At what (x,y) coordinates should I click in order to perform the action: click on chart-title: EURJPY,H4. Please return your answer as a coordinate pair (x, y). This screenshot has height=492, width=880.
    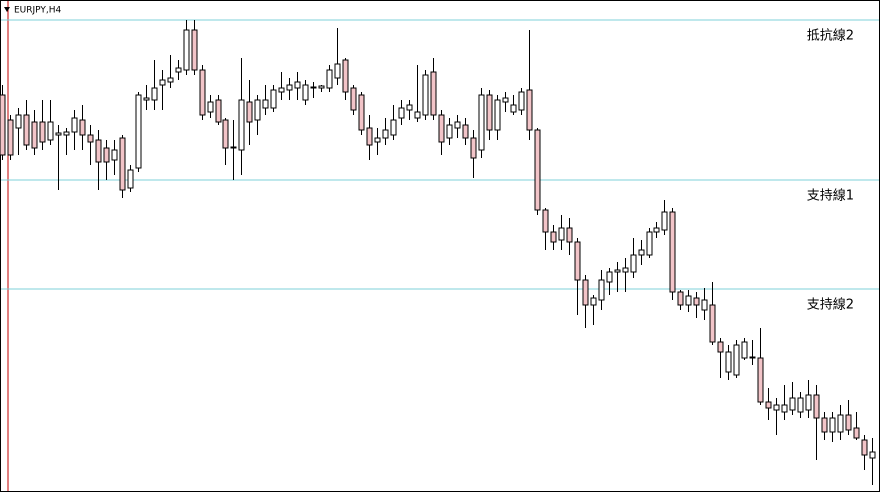
    Looking at the image, I should click on (38, 11).